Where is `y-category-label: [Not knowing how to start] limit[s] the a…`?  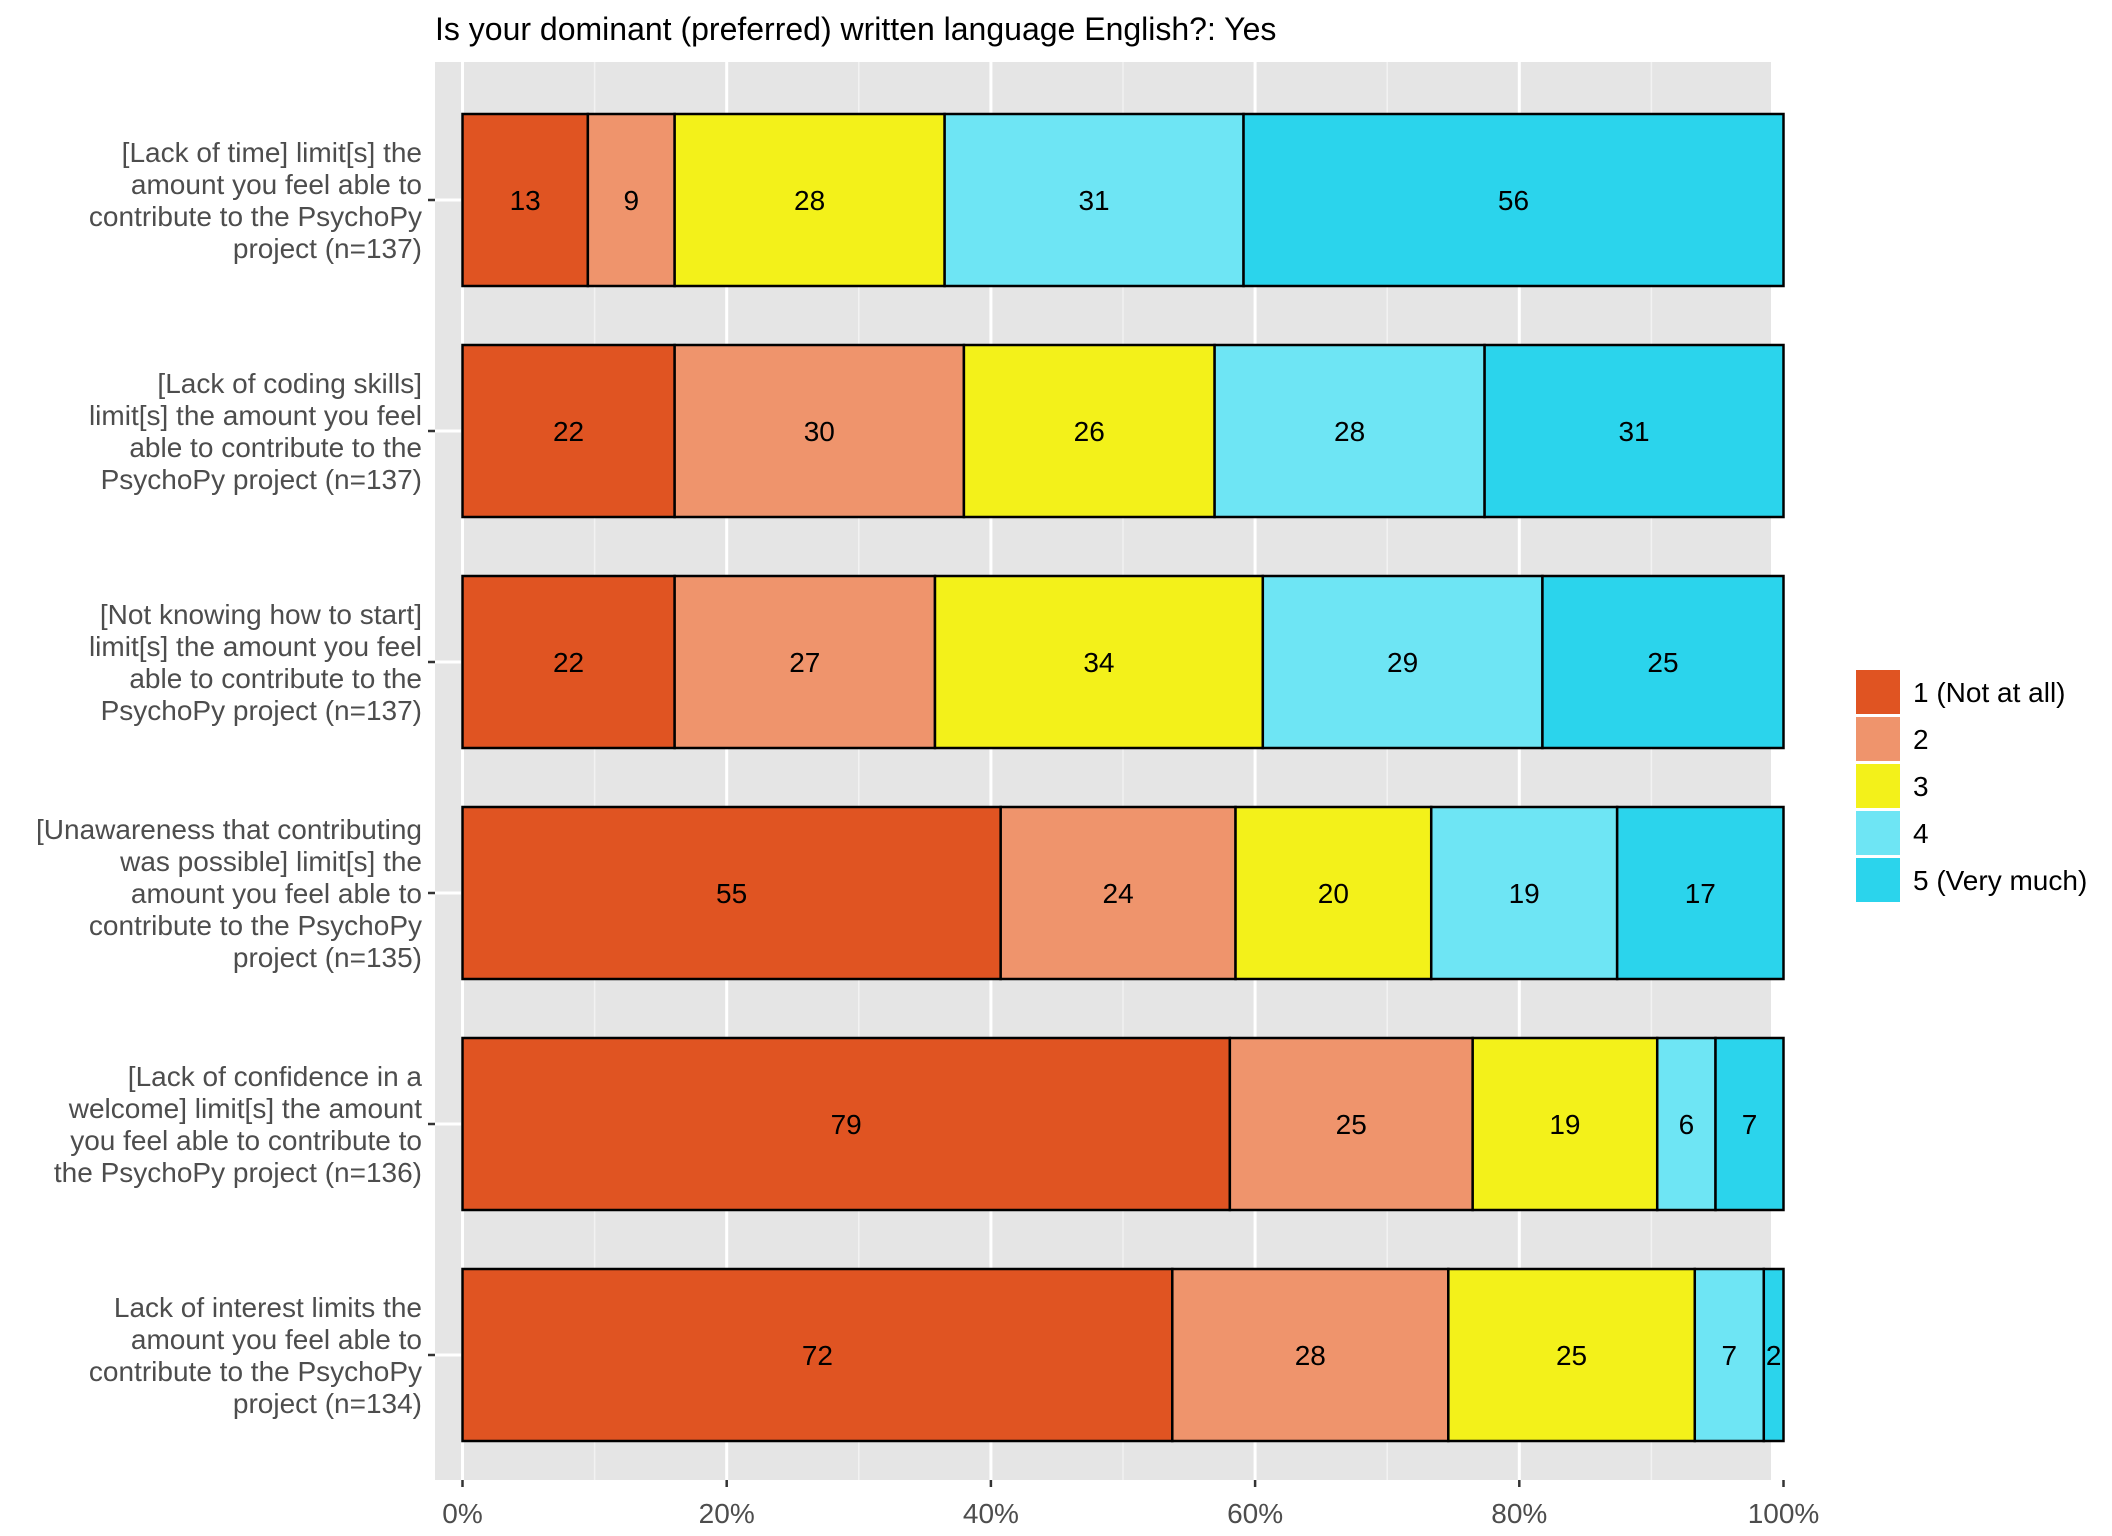
y-category-label: [Not knowing how to start] limit[s] the a… is located at coordinates (255, 662).